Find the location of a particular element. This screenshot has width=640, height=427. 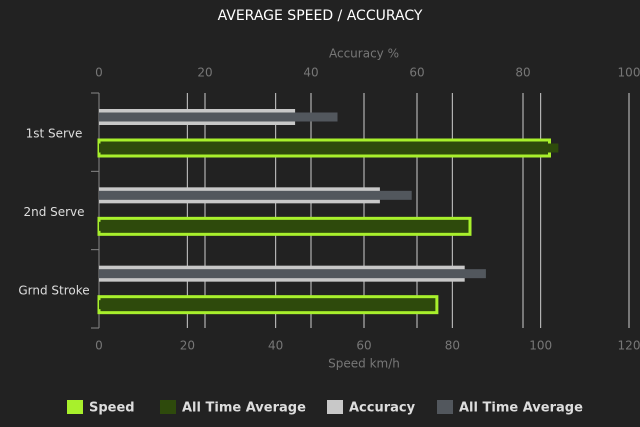

y-tick-label: Grnd Stroke is located at coordinates (53, 290).